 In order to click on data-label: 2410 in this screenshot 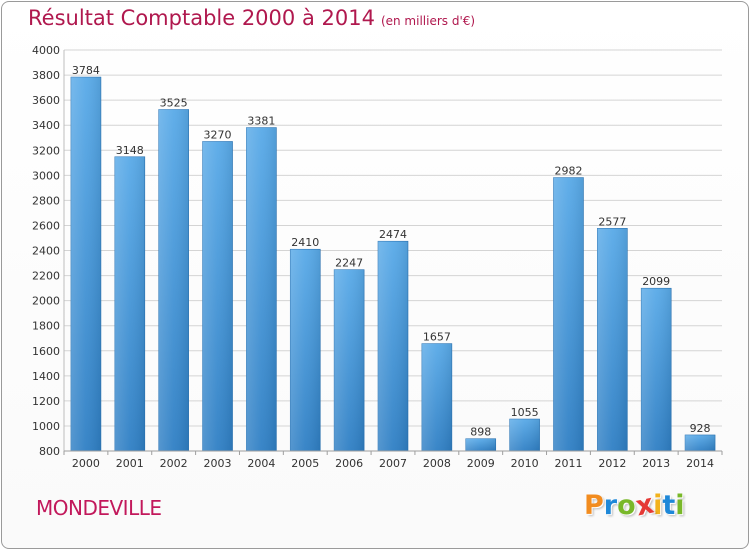, I will do `click(305, 242)`.